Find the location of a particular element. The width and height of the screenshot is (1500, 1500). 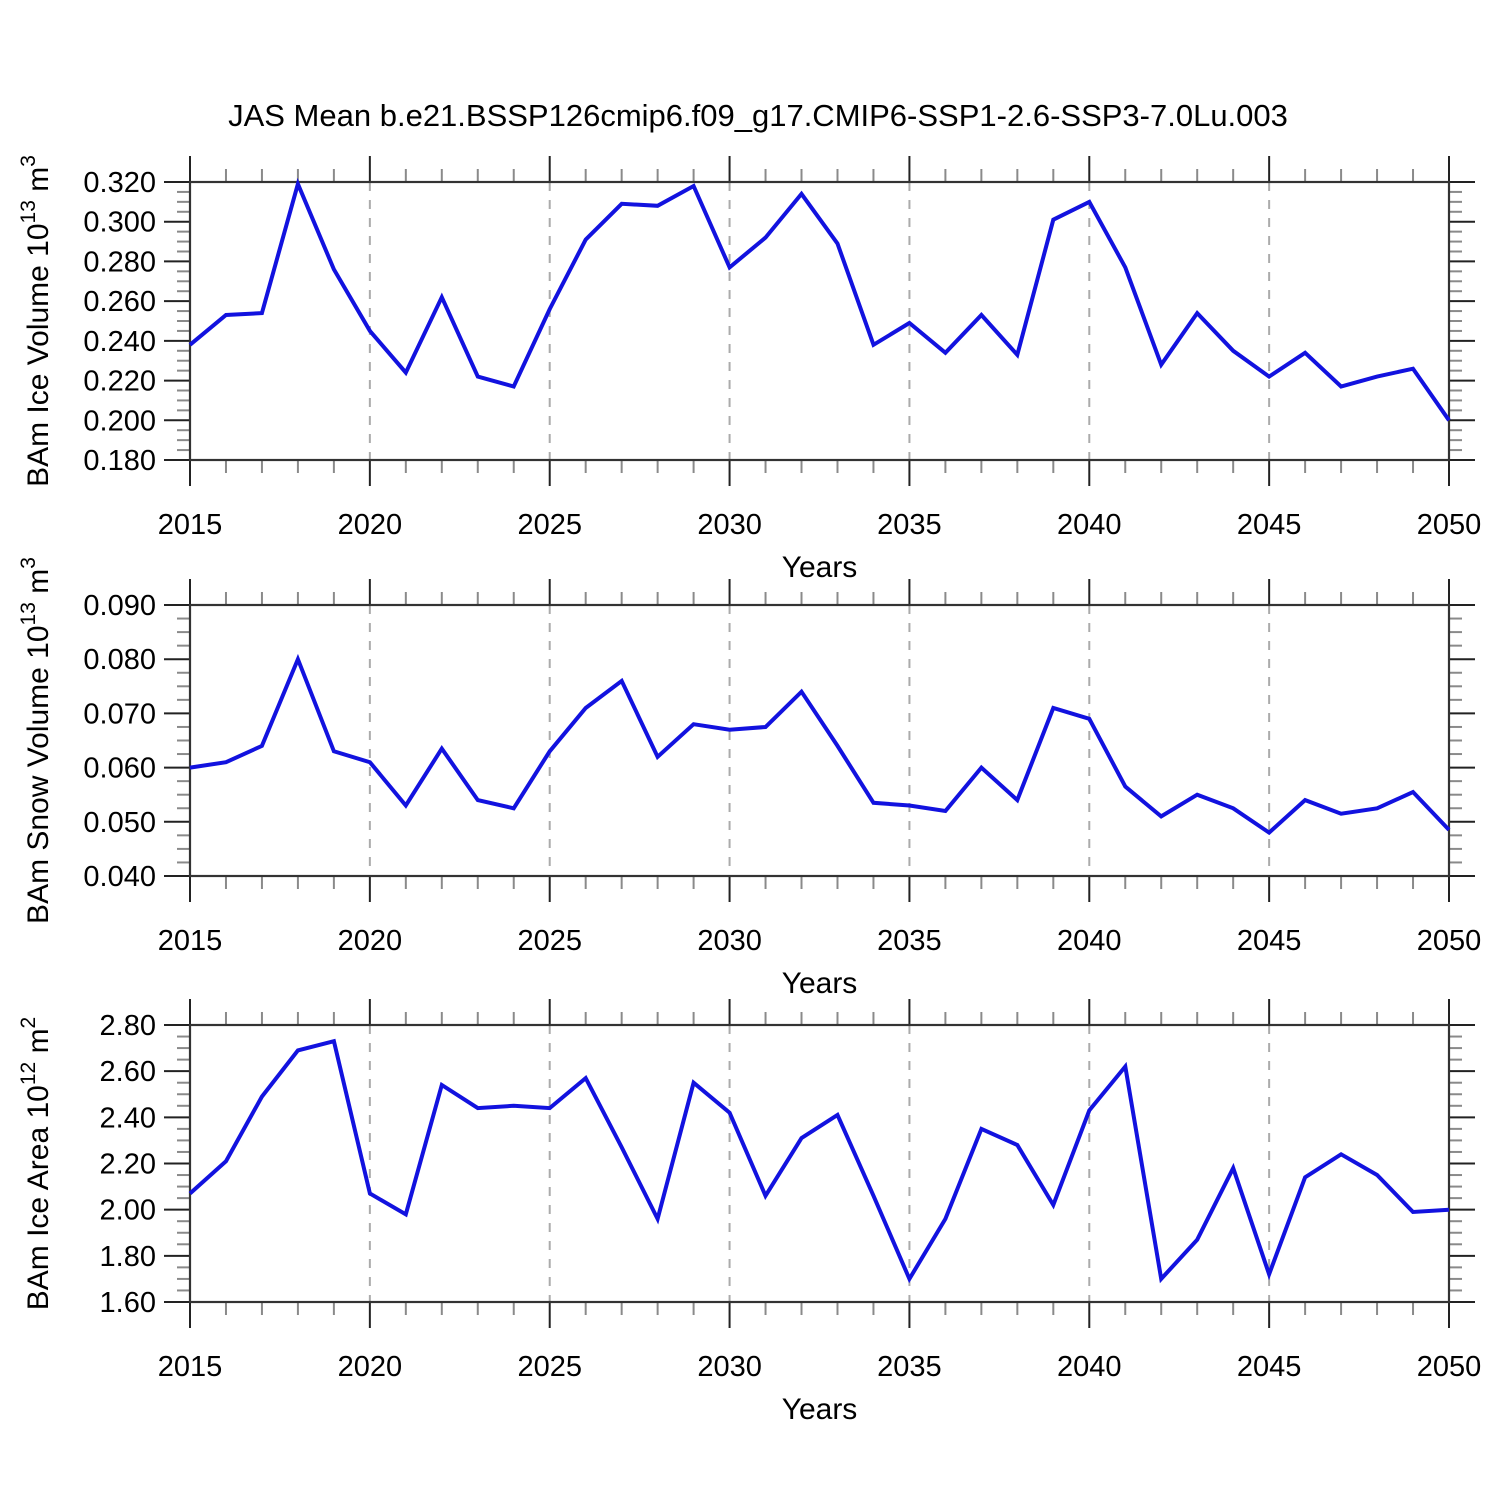

y-tick-label: 0.280 is located at coordinates (119, 262).